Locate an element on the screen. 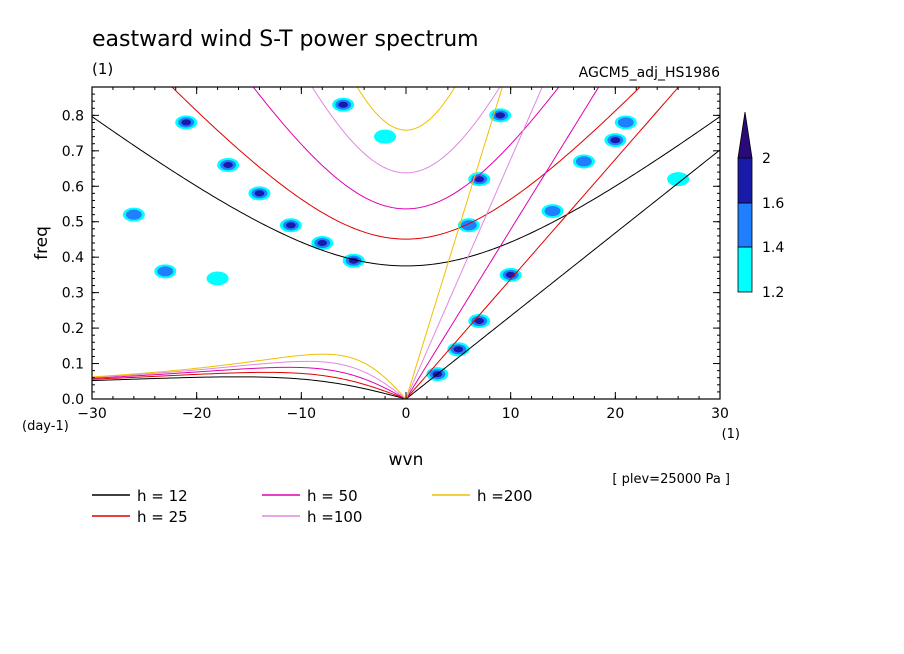  y-tick-label: 0.6 is located at coordinates (73, 187).